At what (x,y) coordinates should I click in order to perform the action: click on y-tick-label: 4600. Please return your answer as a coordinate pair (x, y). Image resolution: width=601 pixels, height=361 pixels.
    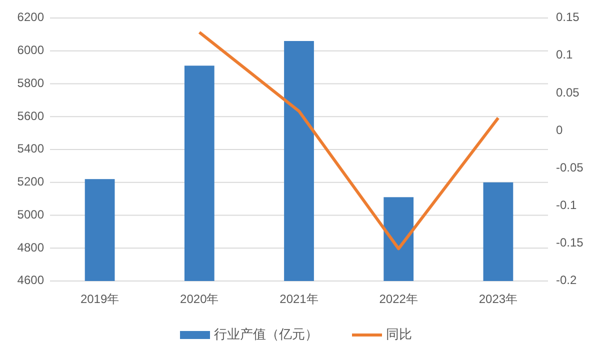
    Looking at the image, I should click on (30, 280).